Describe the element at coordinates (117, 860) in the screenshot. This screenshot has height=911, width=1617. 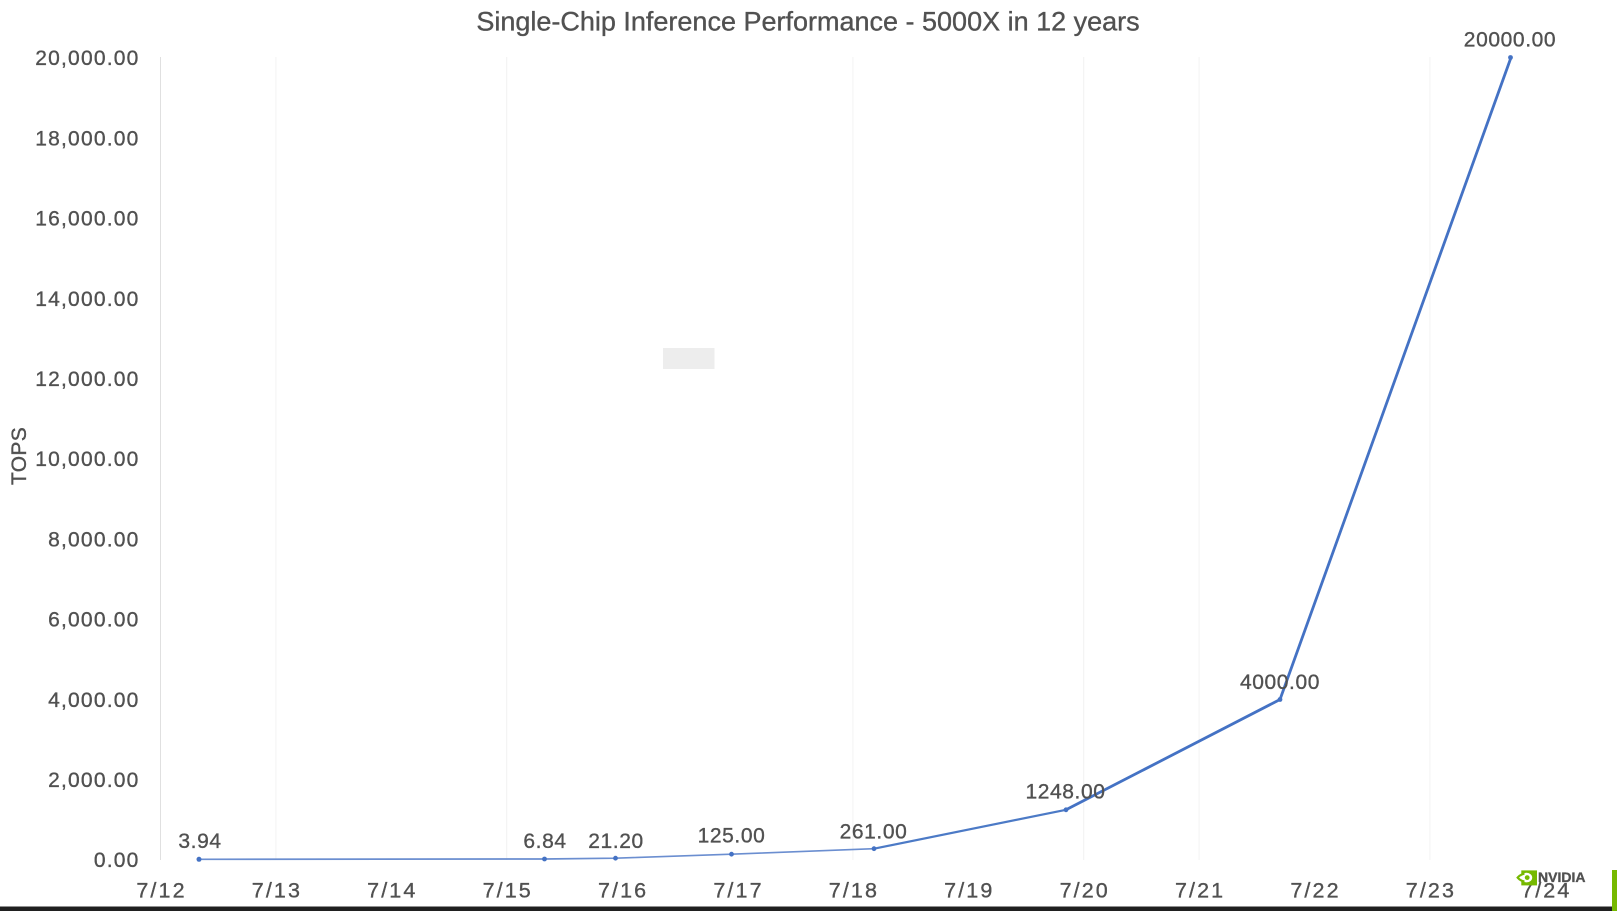
I see `svg-text: 0.00` at that location.